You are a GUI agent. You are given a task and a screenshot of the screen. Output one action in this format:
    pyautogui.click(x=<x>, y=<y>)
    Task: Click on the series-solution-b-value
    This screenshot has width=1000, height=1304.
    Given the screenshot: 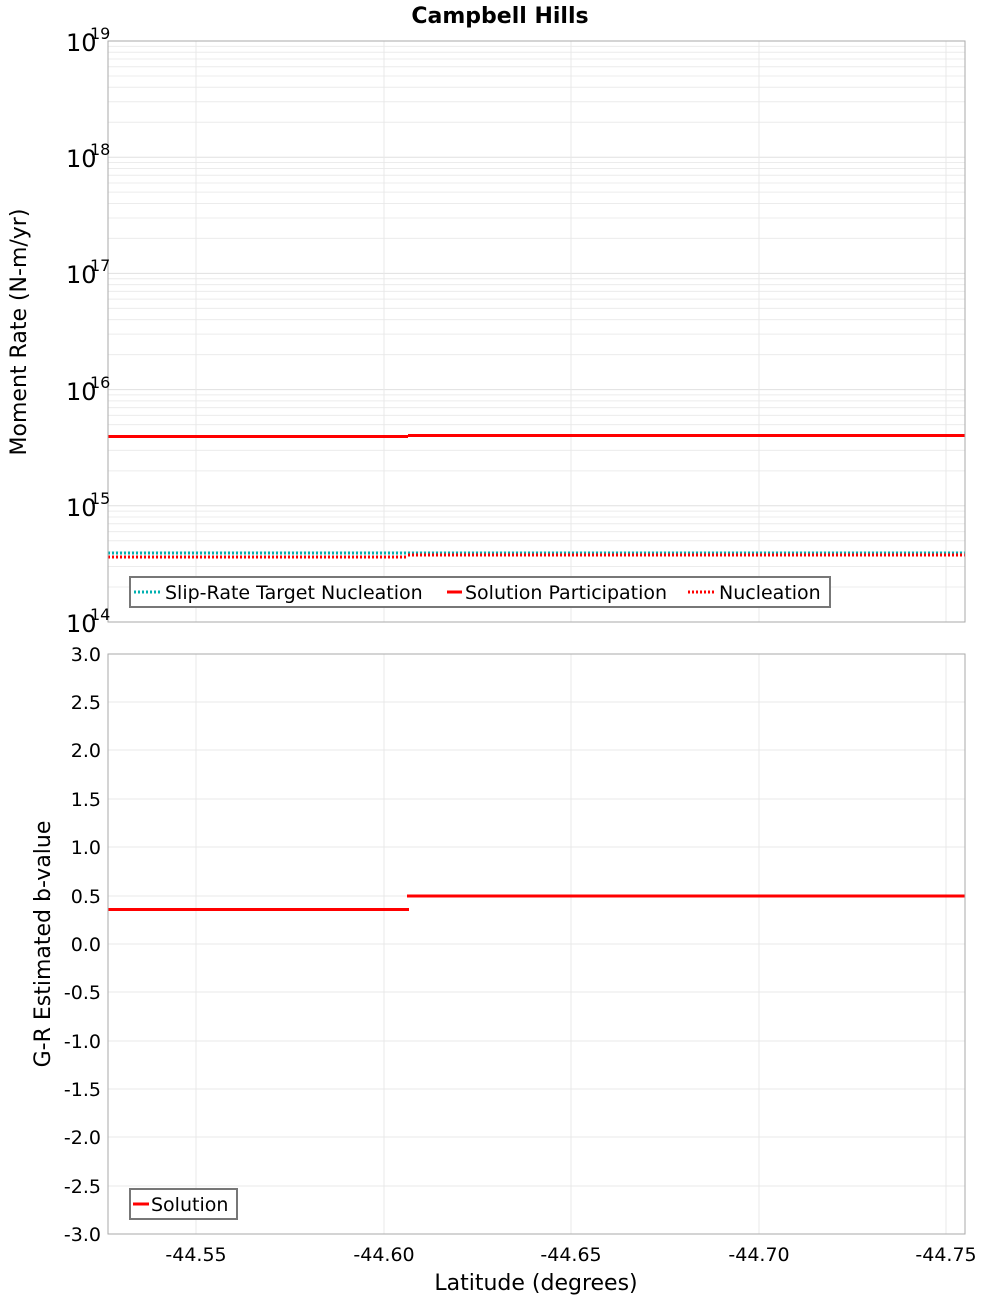 What is the action you would take?
    pyautogui.click(x=536, y=902)
    